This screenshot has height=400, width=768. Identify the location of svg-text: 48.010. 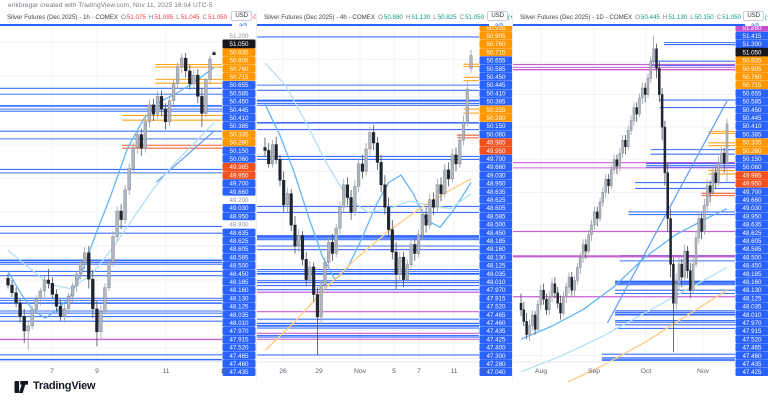
(496, 282).